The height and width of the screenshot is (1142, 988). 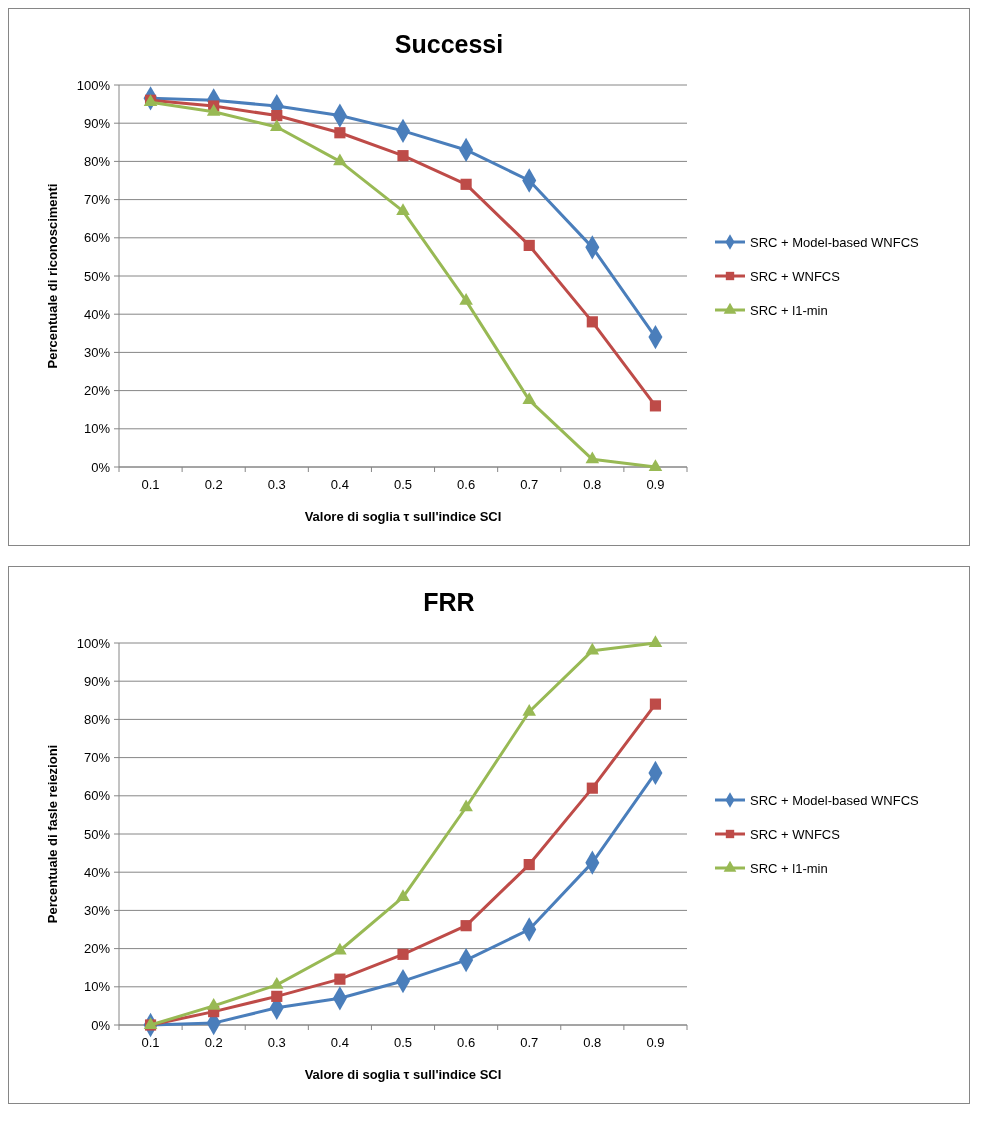 What do you see at coordinates (449, 44) in the screenshot?
I see `chart-title: Successi` at bounding box center [449, 44].